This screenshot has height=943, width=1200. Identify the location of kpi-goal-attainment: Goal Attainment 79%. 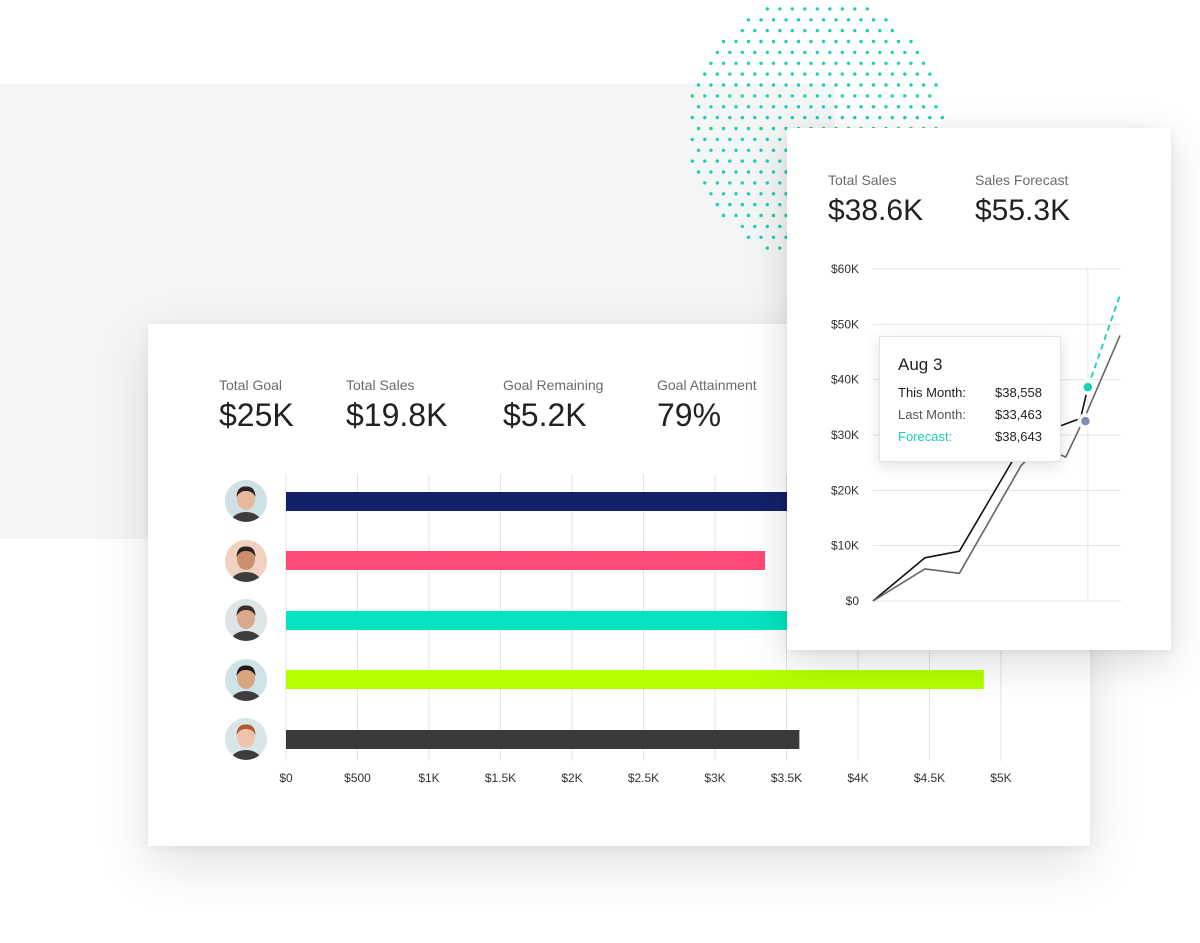
(707, 404).